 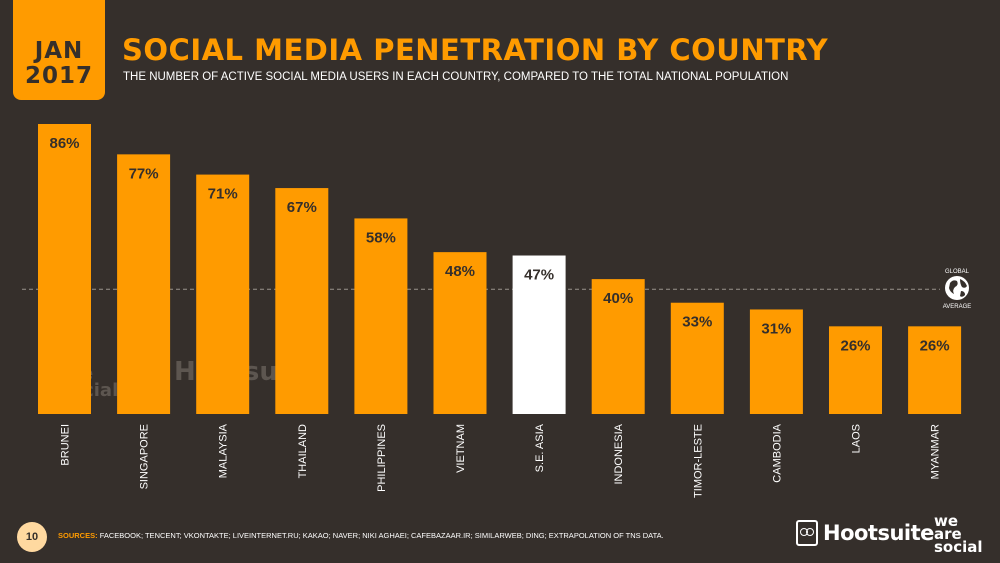 I want to click on bar-laos, so click(x=855, y=370).